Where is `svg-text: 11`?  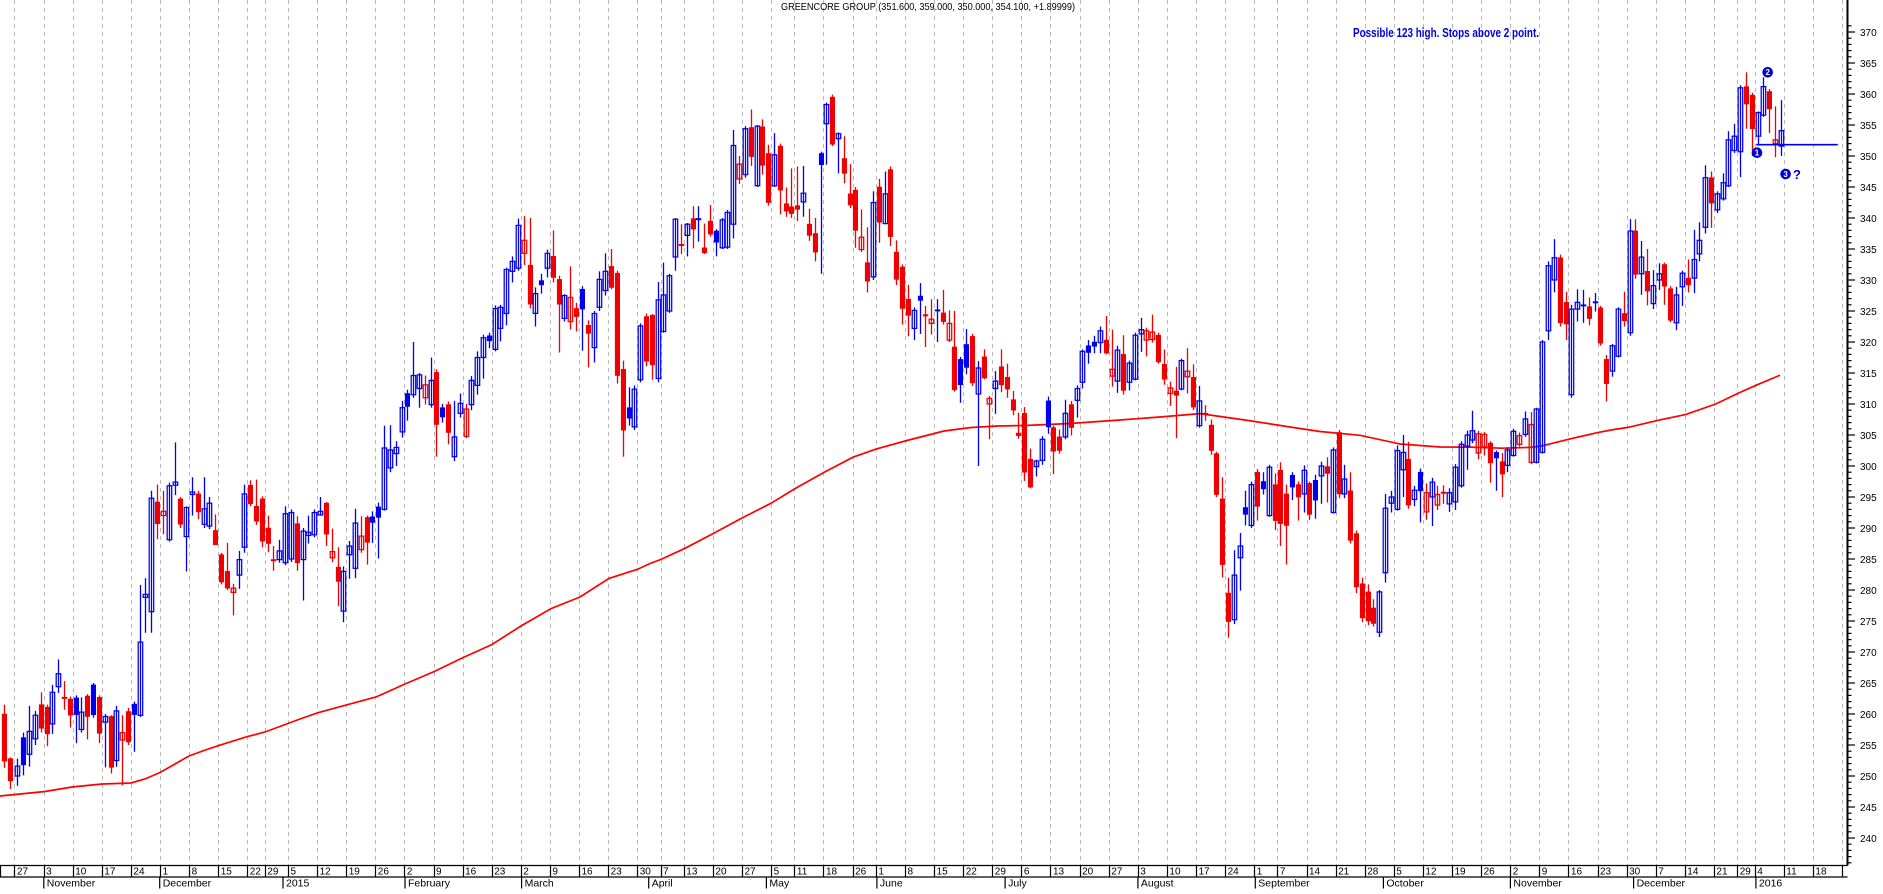
svg-text: 11 is located at coordinates (1791, 872).